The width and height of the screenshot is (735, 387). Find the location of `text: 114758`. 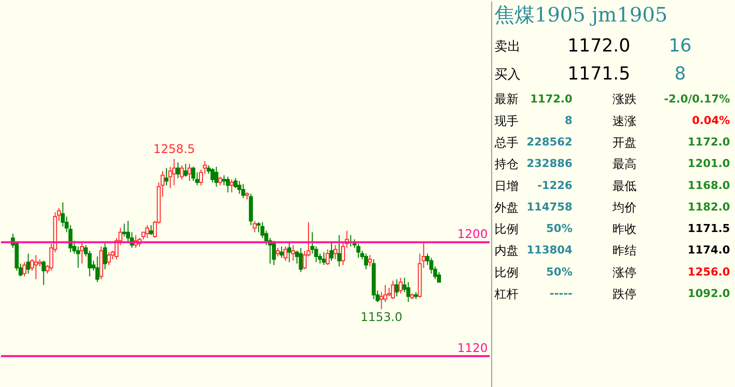

text: 114758 is located at coordinates (549, 207).